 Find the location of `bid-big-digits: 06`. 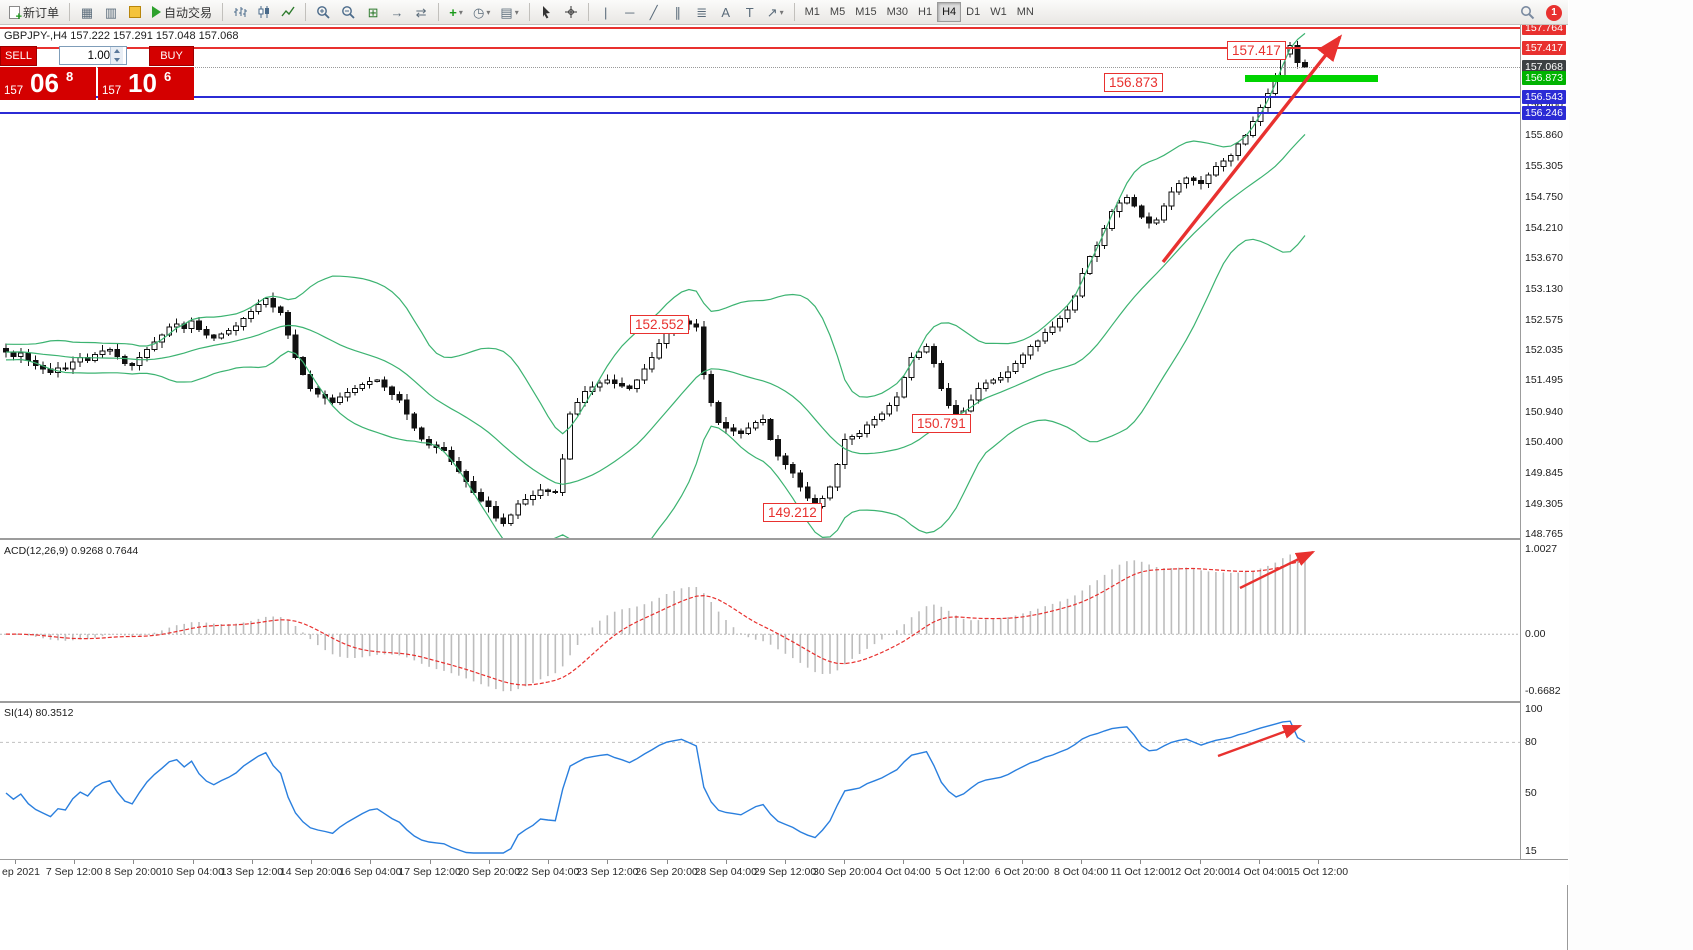

bid-big-digits: 06 is located at coordinates (44, 83).